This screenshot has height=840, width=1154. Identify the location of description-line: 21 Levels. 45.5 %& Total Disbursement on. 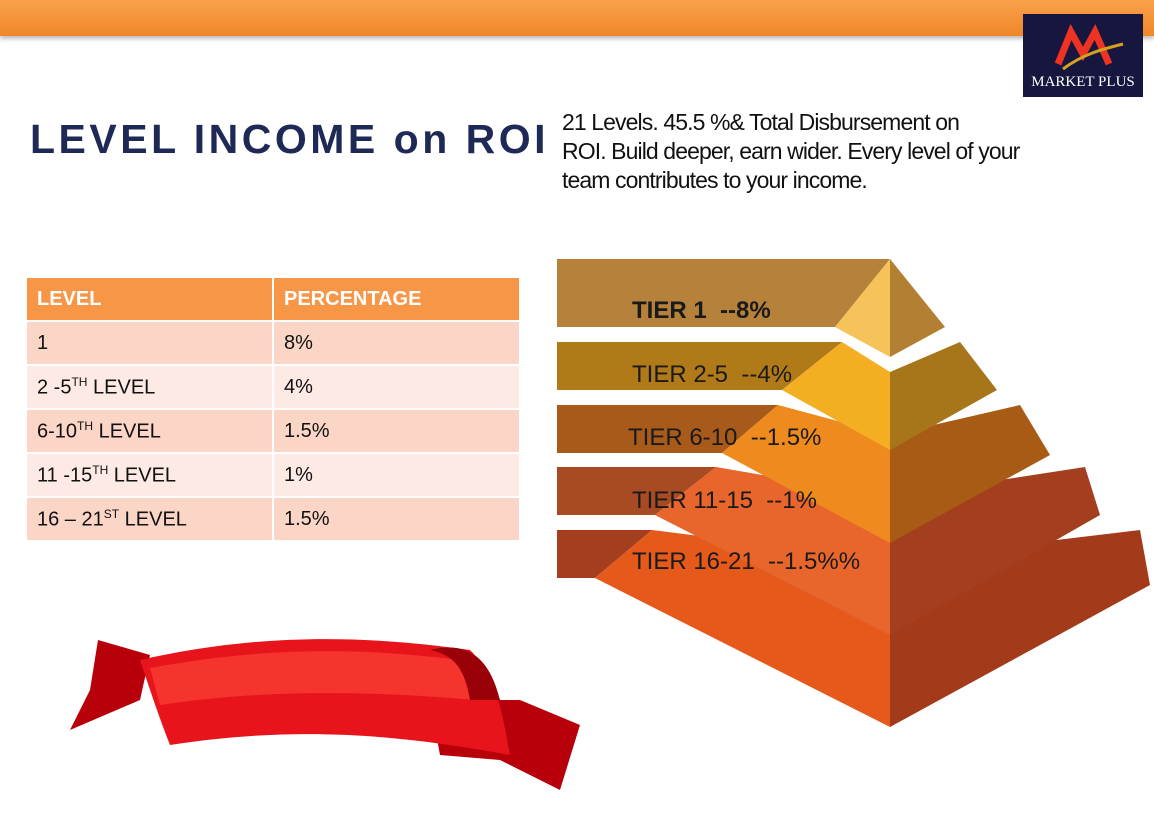
(761, 122).